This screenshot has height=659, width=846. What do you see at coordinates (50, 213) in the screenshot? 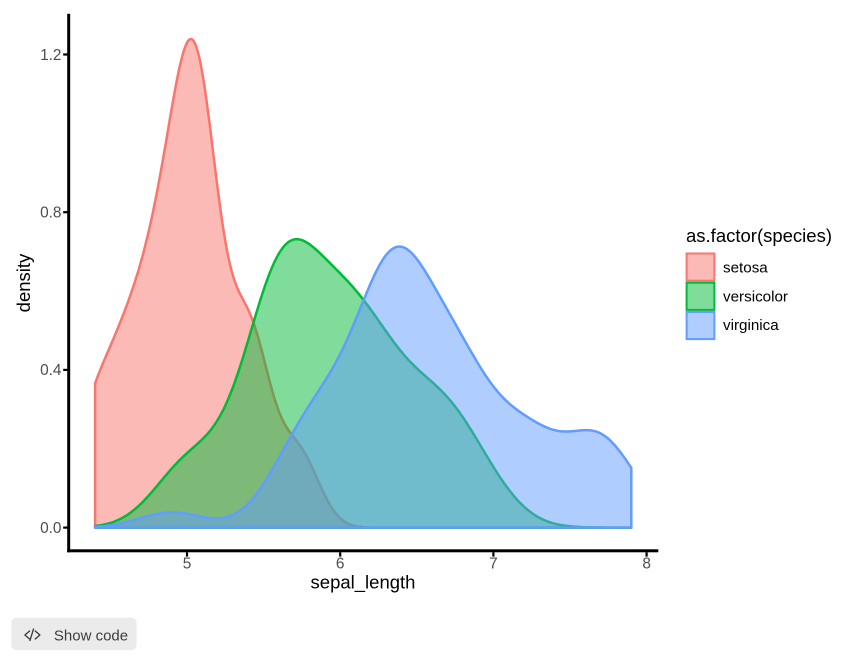
I see `svg-text: 0.8` at bounding box center [50, 213].